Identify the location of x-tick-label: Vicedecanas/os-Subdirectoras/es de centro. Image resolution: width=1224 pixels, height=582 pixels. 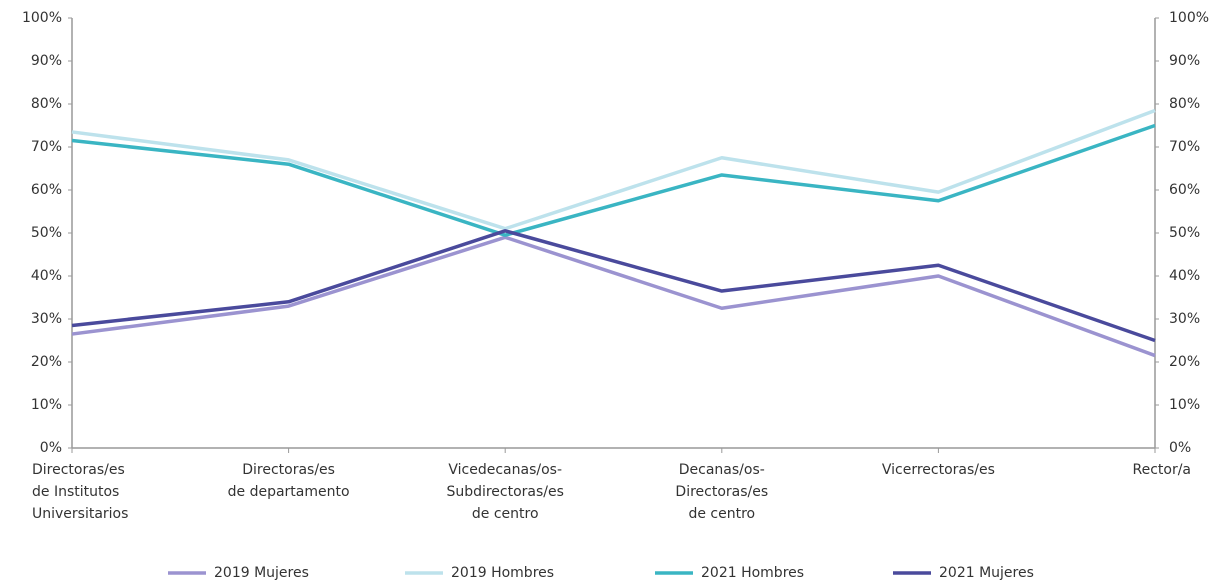
(505, 492).